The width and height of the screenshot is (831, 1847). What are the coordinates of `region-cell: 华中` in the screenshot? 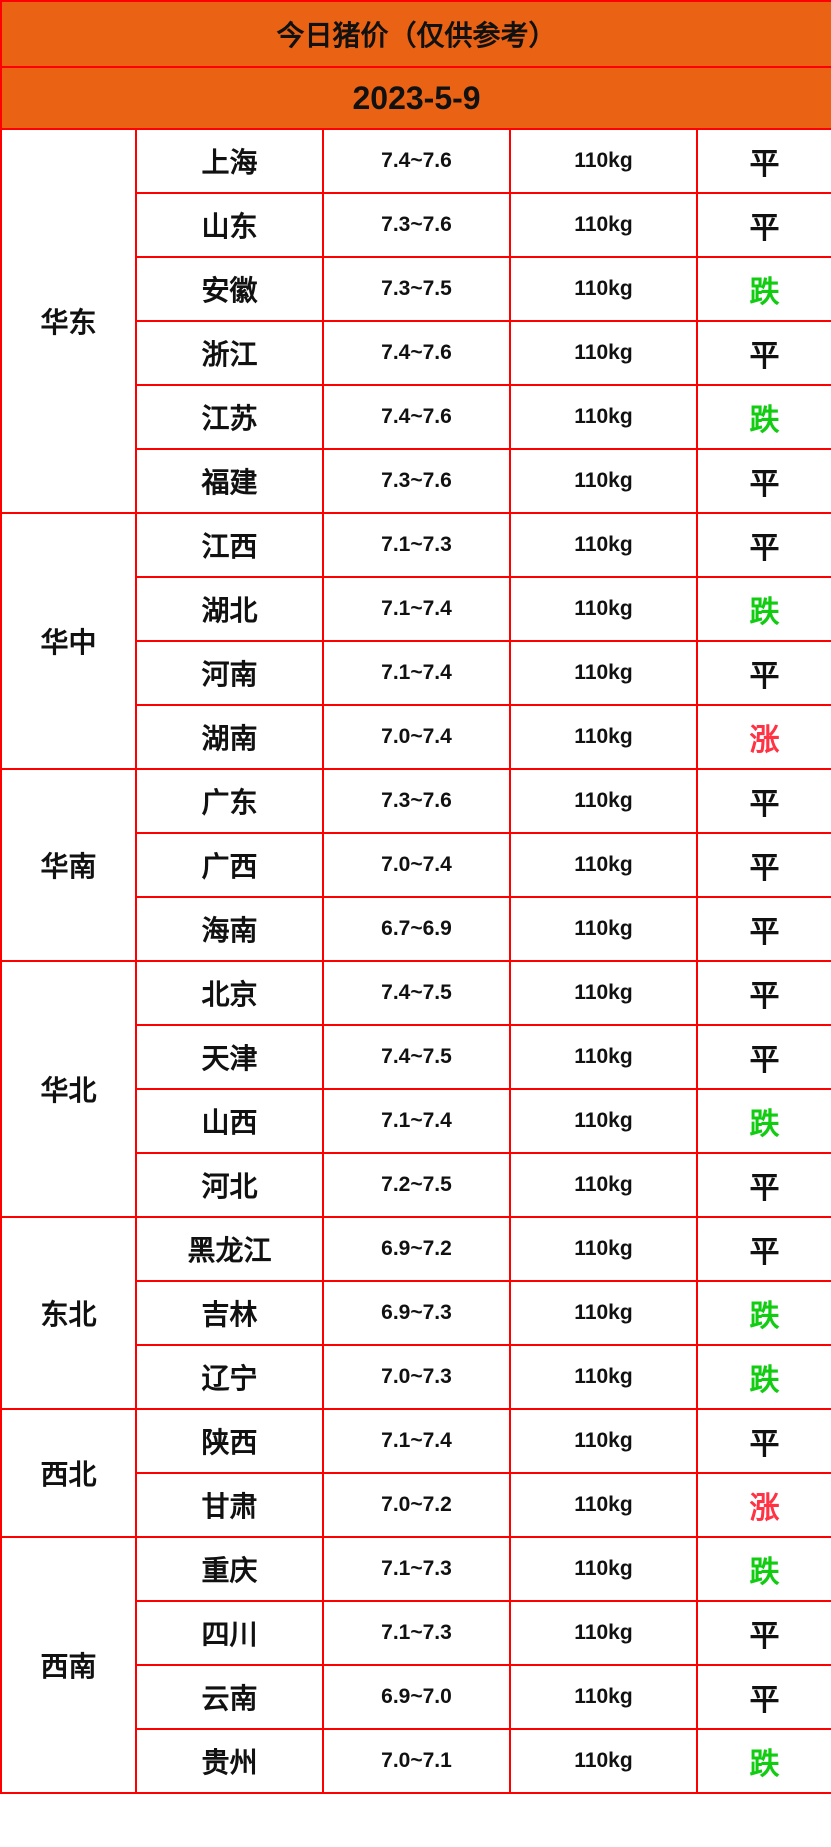 It's located at (68, 641).